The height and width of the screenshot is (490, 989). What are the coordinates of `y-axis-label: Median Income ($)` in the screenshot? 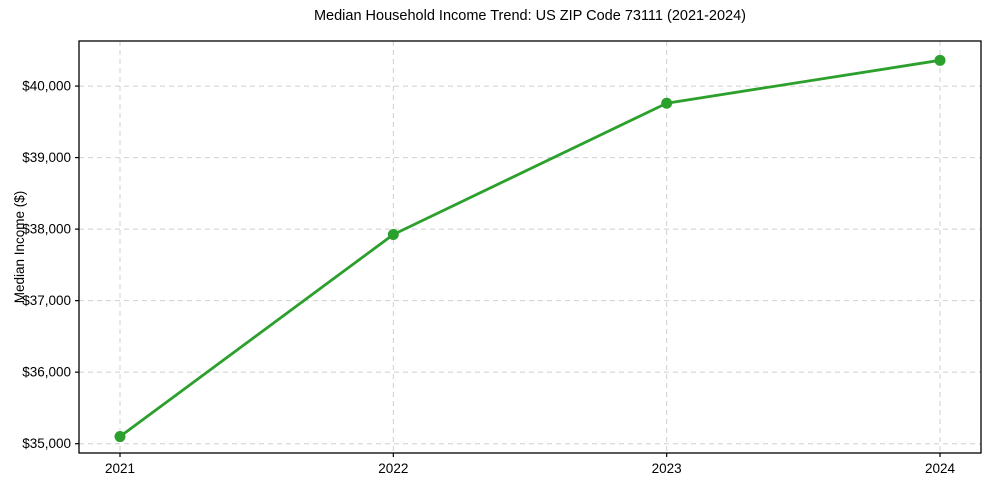 It's located at (19, 247).